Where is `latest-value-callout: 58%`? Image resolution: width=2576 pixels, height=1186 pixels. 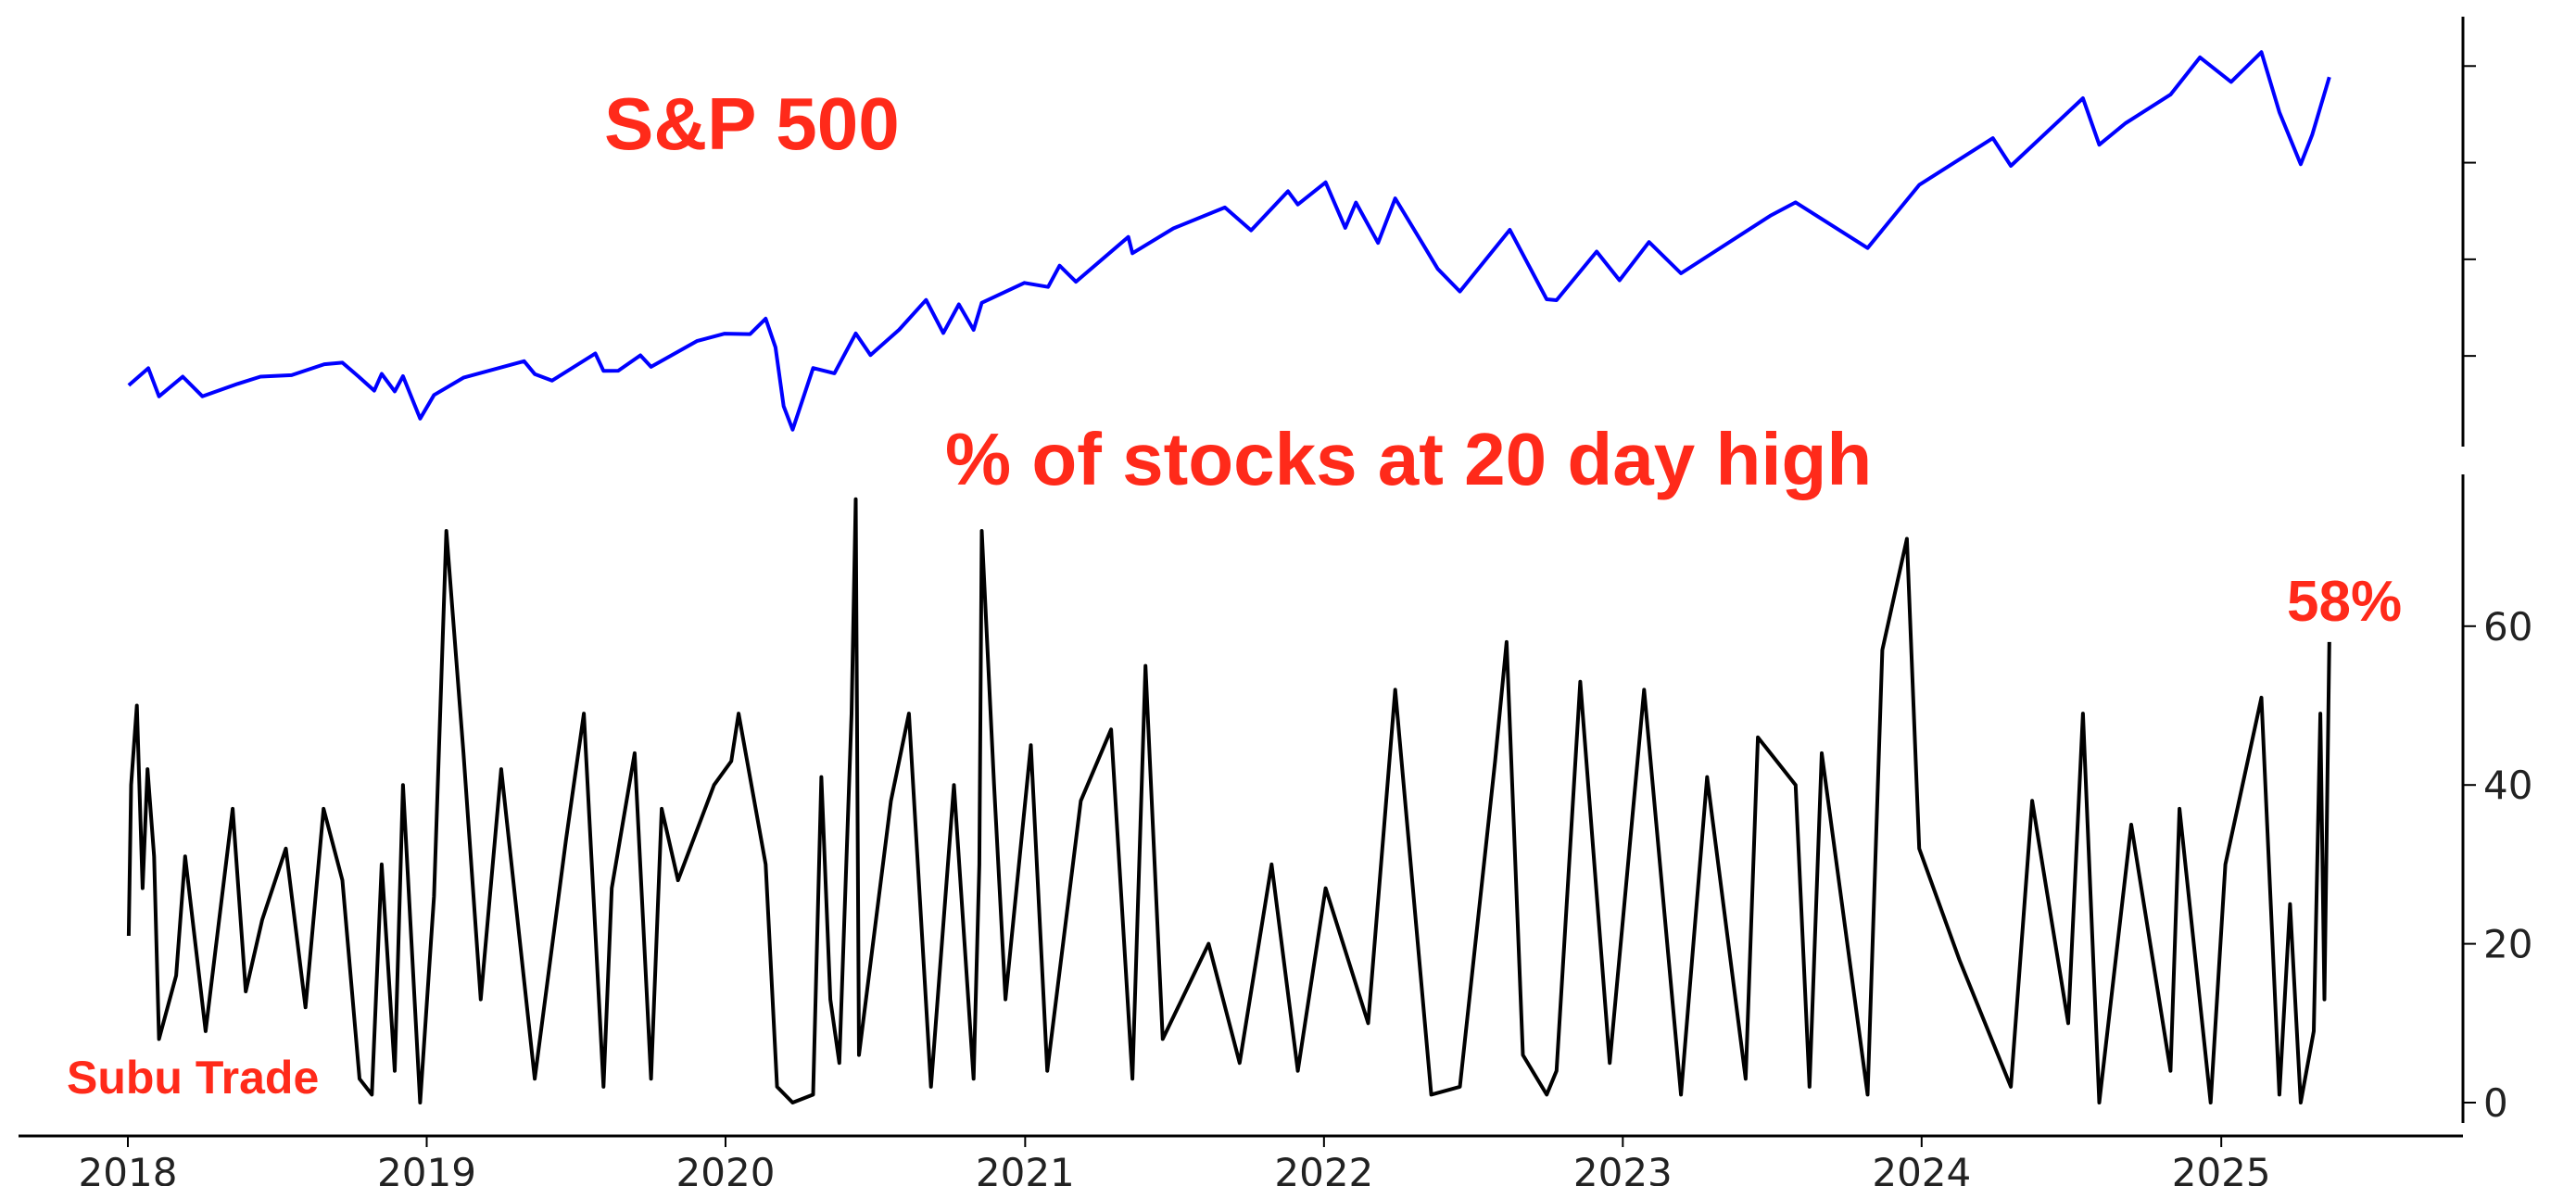 latest-value-callout: 58% is located at coordinates (2345, 602).